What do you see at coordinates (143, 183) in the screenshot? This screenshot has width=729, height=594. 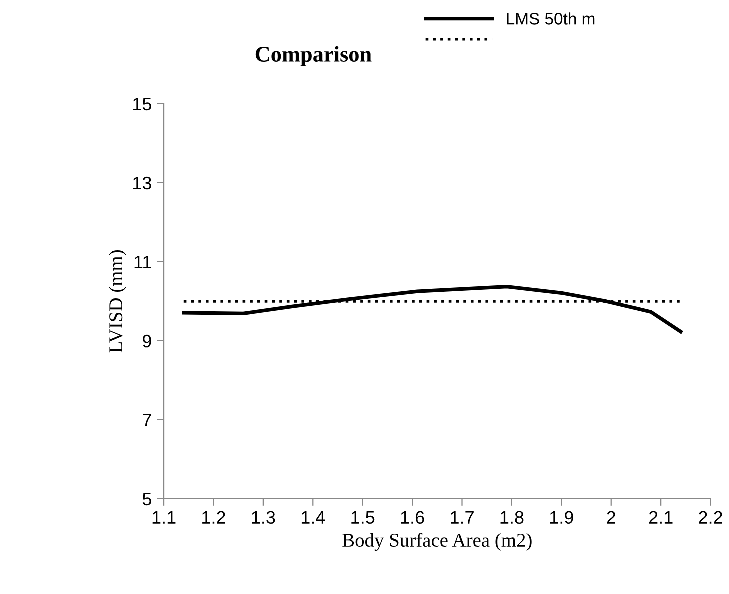 I see `y-tick-label: 13` at bounding box center [143, 183].